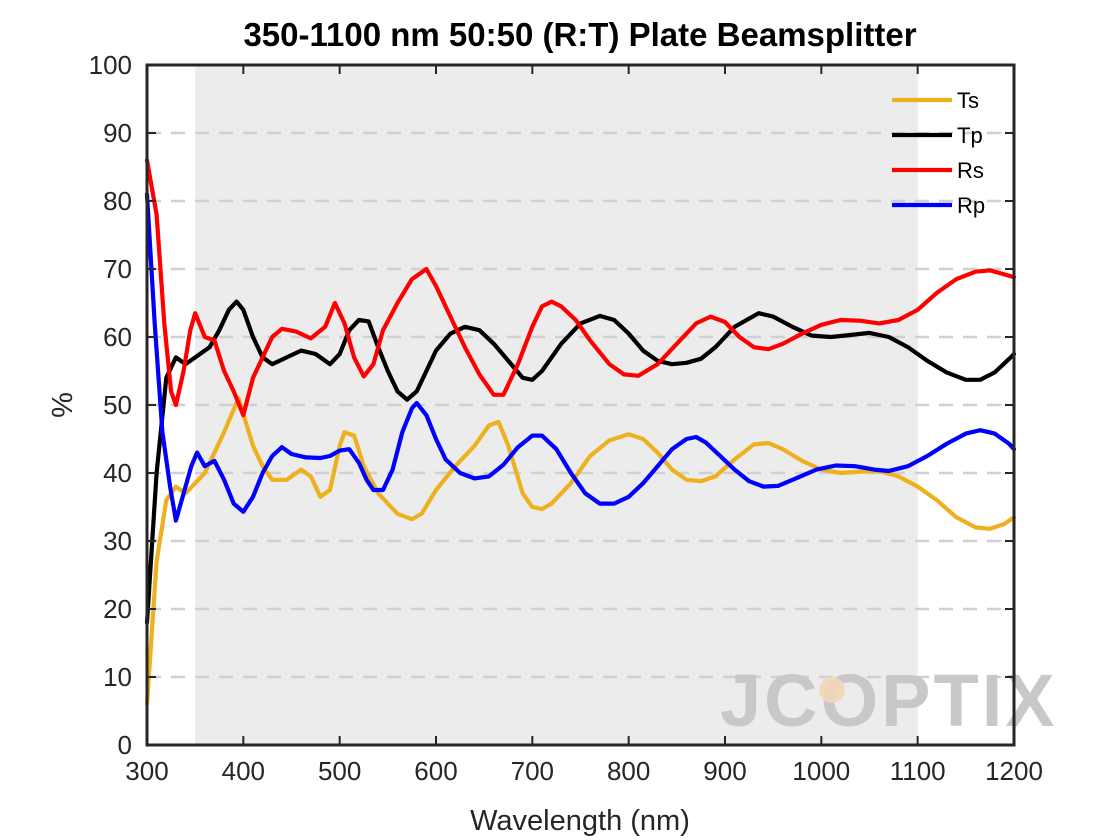 The height and width of the screenshot is (840, 1120). Describe the element at coordinates (117, 269) in the screenshot. I see `y-tick-label-70: 70` at that location.